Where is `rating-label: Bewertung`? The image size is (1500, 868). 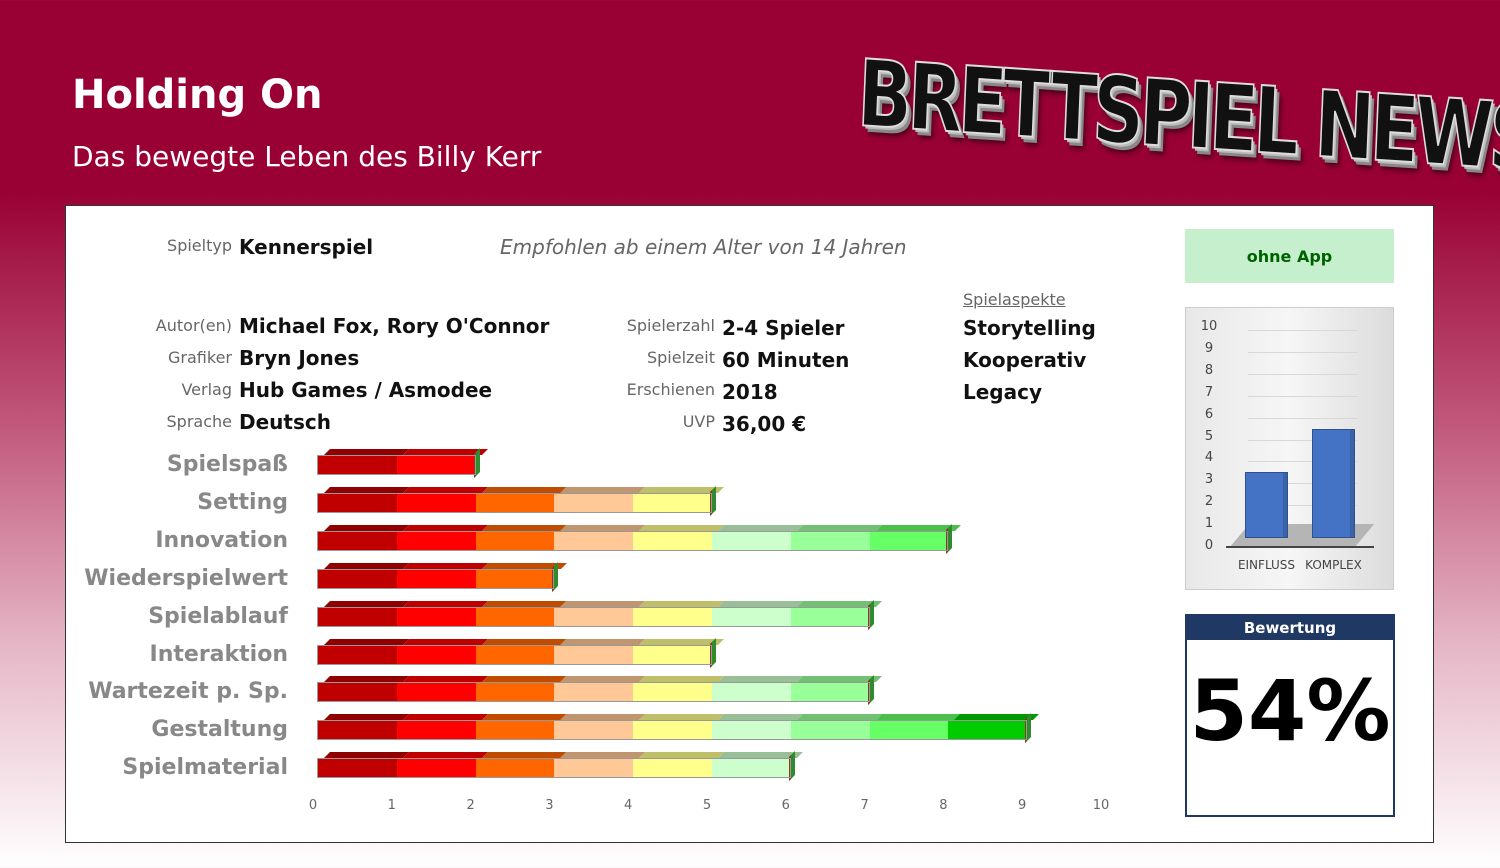 rating-label: Bewertung is located at coordinates (1290, 628).